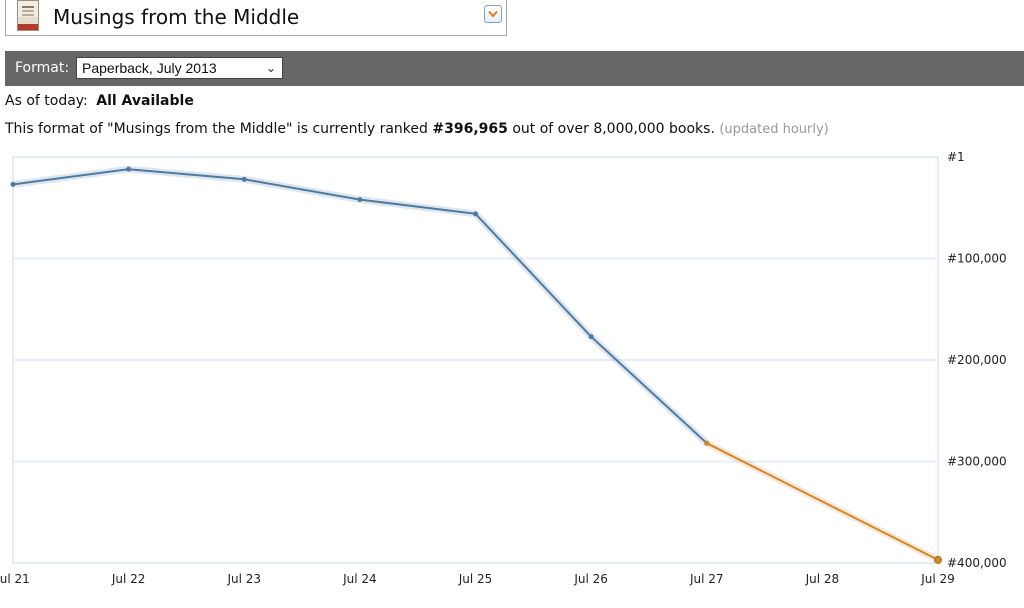 This screenshot has height=608, width=1024. I want to click on format-select: Paperback, July 2013 ⌄, so click(179, 68).